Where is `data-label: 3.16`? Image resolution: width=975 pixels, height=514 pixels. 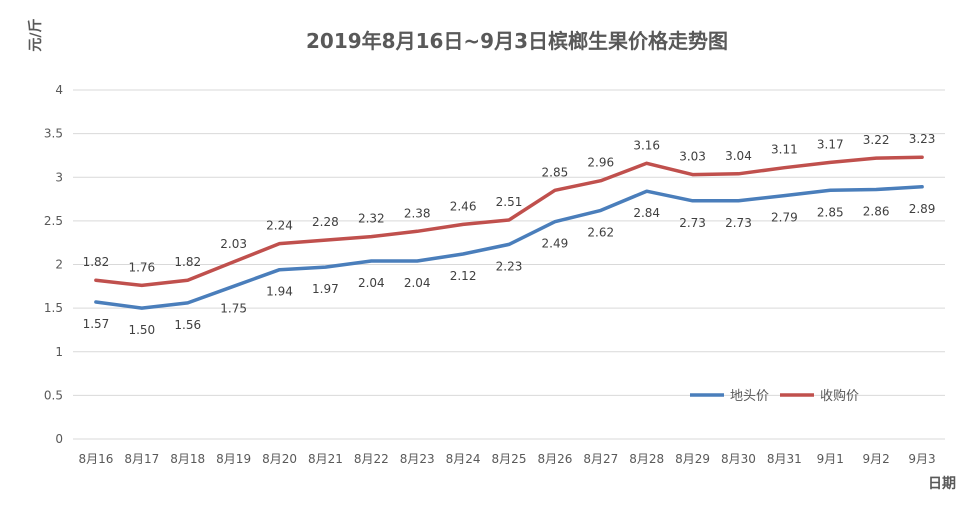 data-label: 3.16 is located at coordinates (646, 145).